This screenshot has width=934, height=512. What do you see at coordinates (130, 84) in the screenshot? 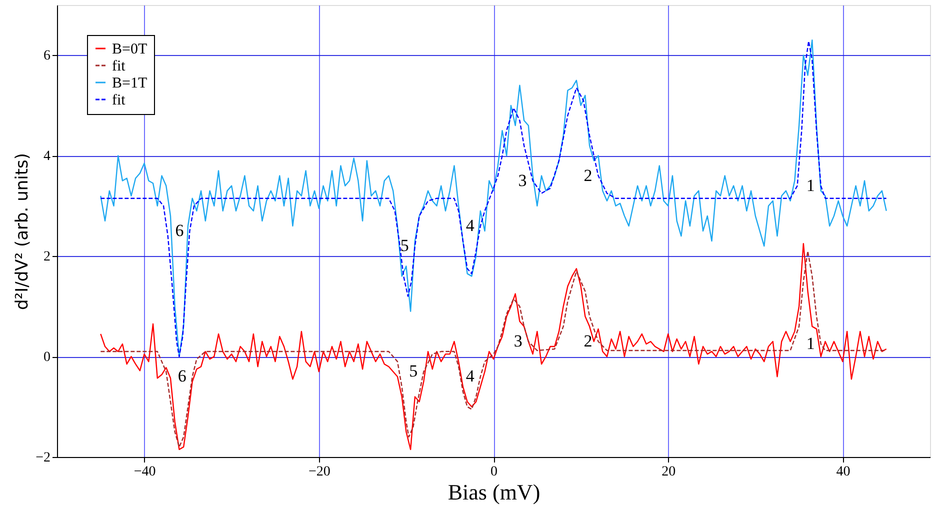
I see `legend-label: B=1T` at bounding box center [130, 84].